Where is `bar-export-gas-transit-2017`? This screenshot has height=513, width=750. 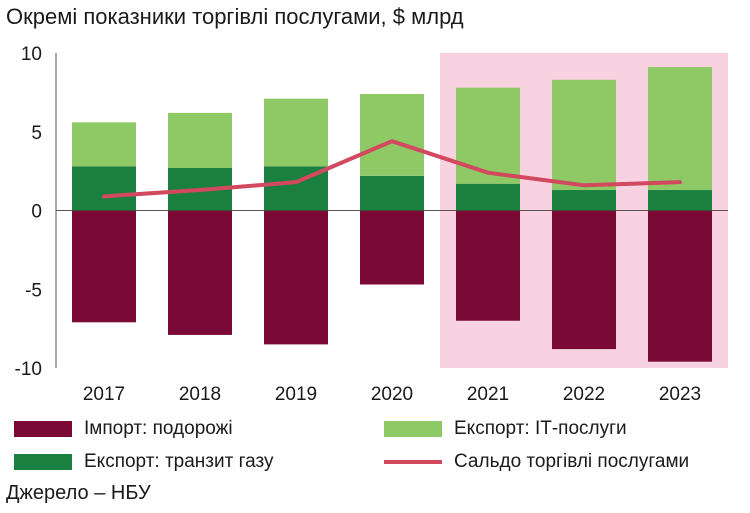 bar-export-gas-transit-2017 is located at coordinates (104, 188).